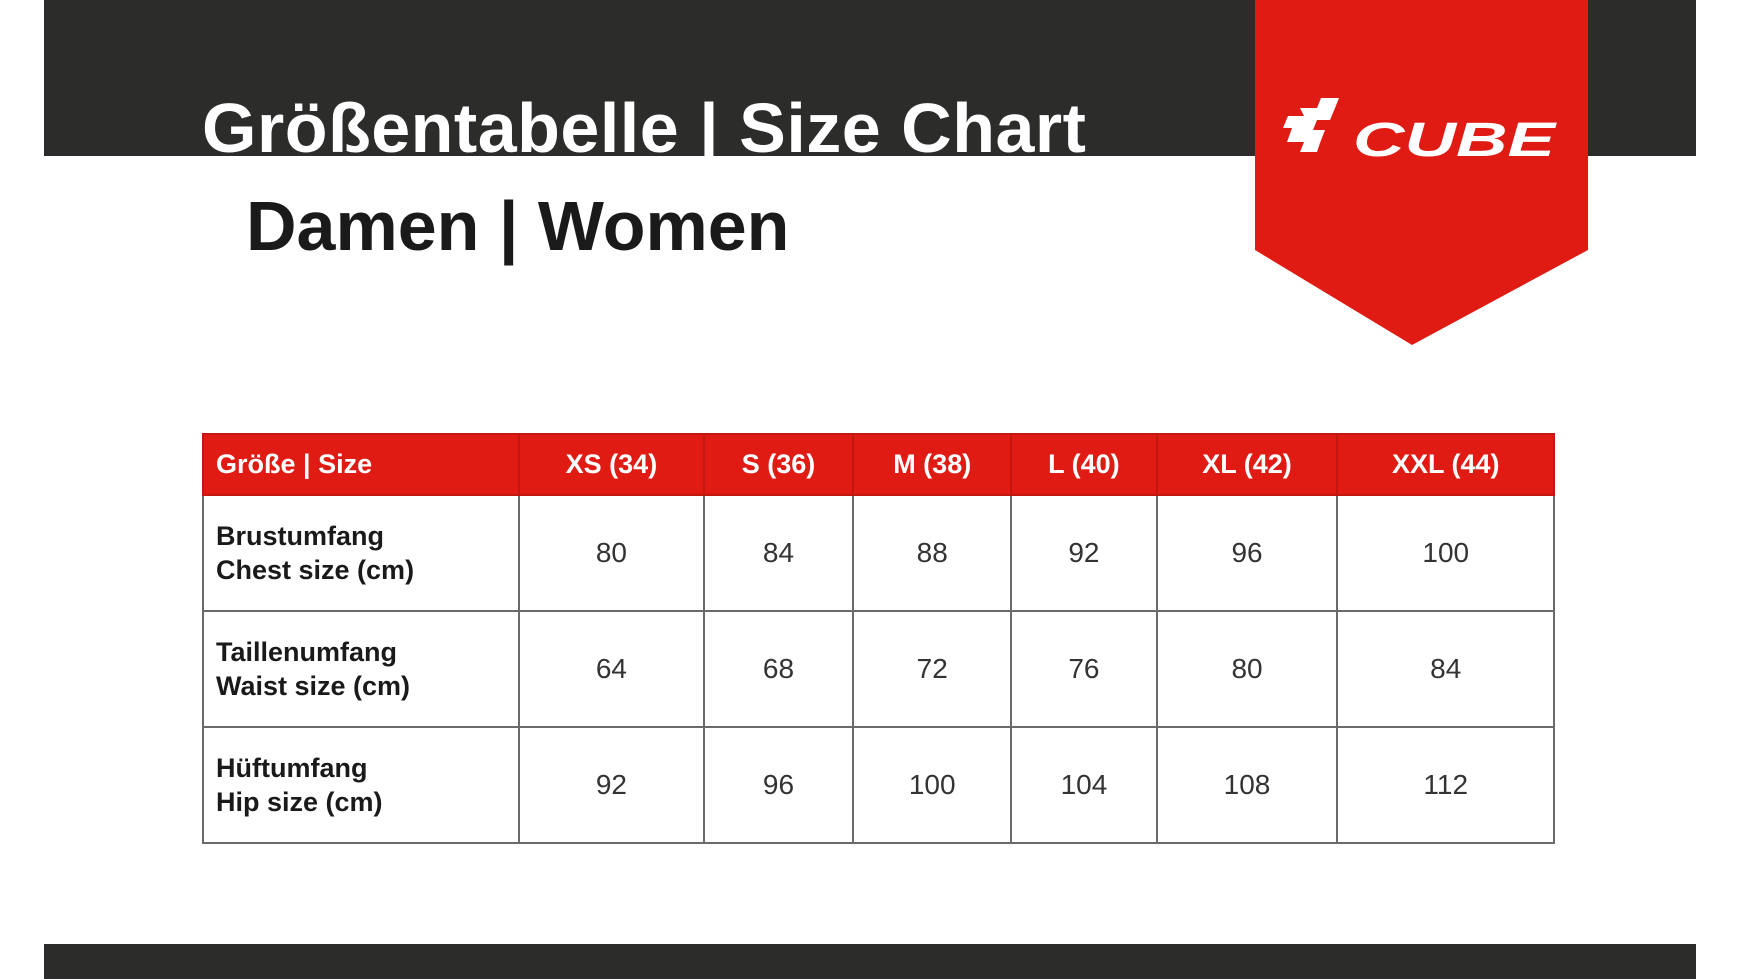 The width and height of the screenshot is (1740, 979). I want to click on table-cell: 112, so click(1445, 785).